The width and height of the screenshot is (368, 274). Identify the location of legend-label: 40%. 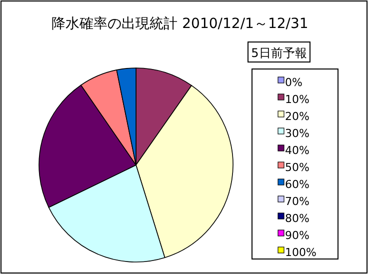
(297, 150).